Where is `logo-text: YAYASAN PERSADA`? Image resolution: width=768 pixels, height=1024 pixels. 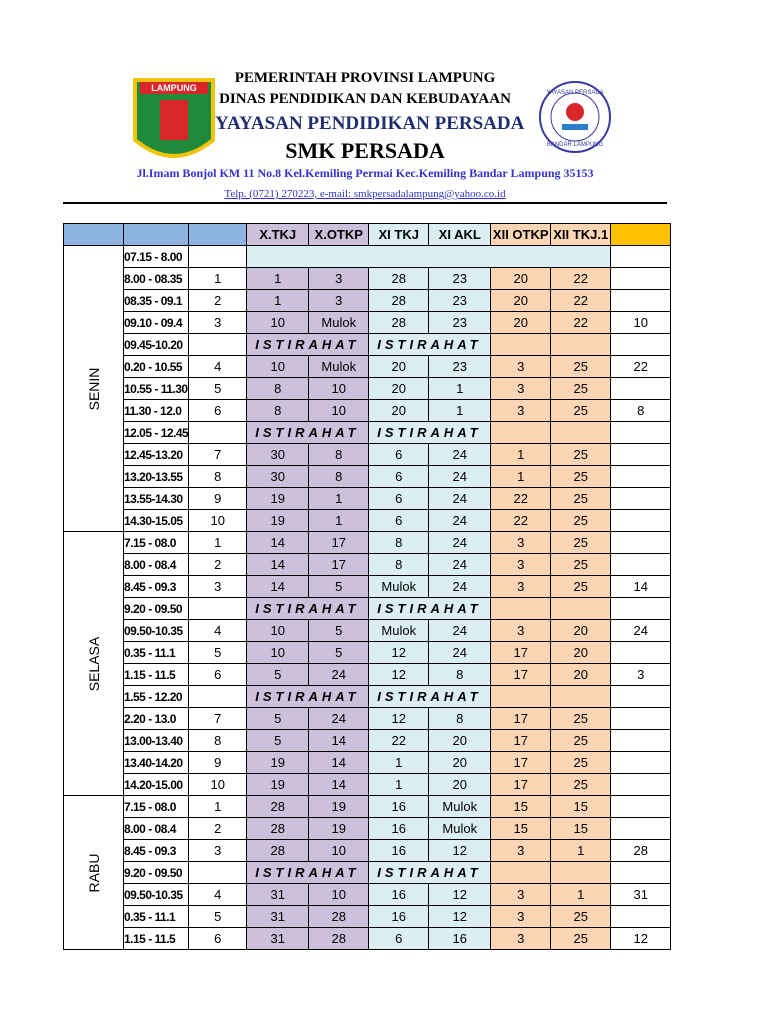
logo-text: YAYASAN PERSADA is located at coordinates (574, 93).